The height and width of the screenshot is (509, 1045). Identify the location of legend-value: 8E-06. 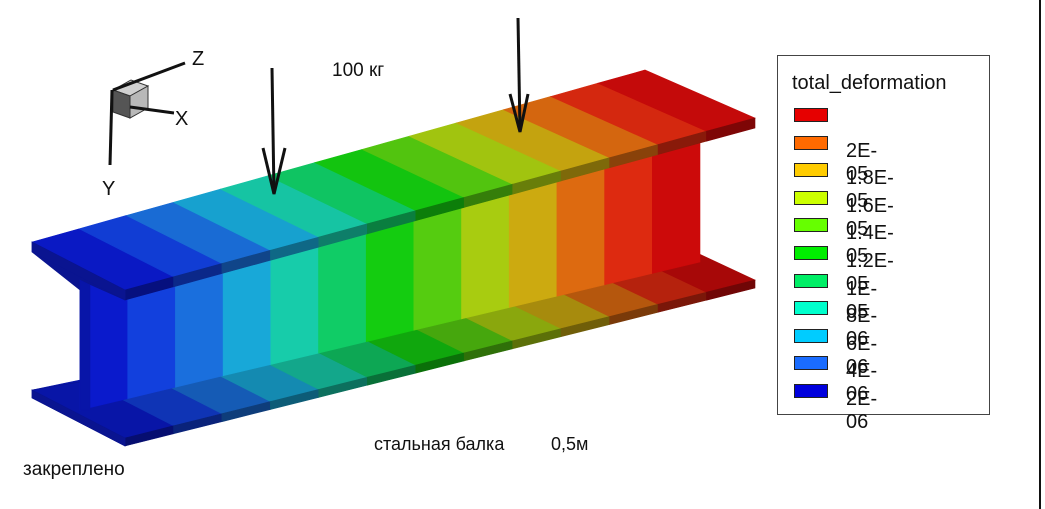
(862, 328).